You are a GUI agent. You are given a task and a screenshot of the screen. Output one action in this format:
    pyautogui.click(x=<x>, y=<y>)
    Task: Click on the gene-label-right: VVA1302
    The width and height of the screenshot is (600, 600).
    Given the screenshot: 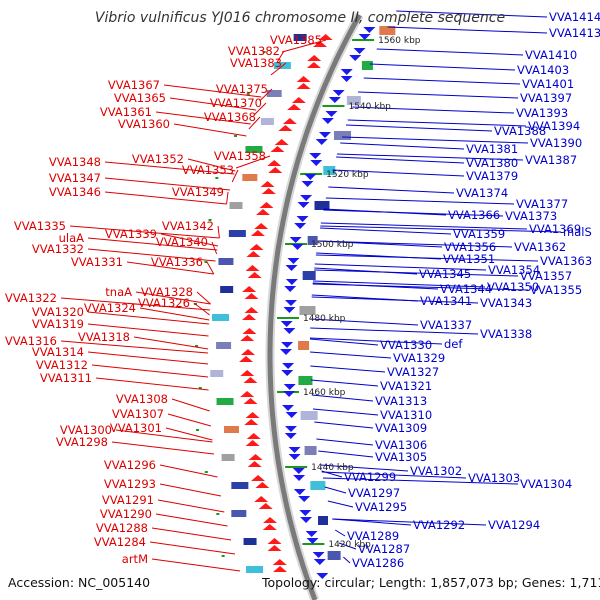 What is the action you would take?
    pyautogui.click(x=436, y=471)
    